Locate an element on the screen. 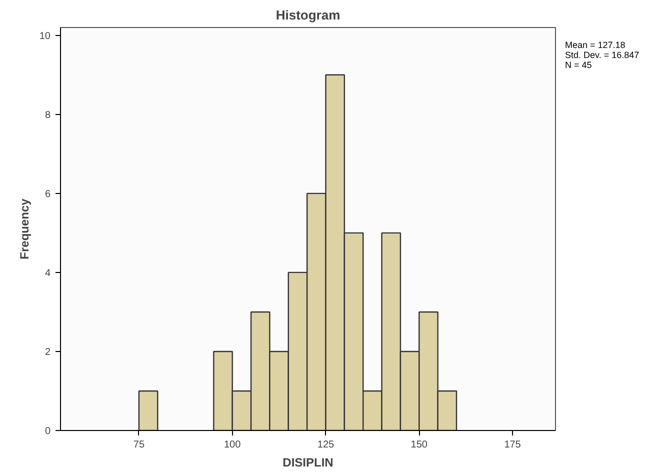 This screenshot has height=472, width=667. x-axis-title: DISIPLIN is located at coordinates (308, 463).